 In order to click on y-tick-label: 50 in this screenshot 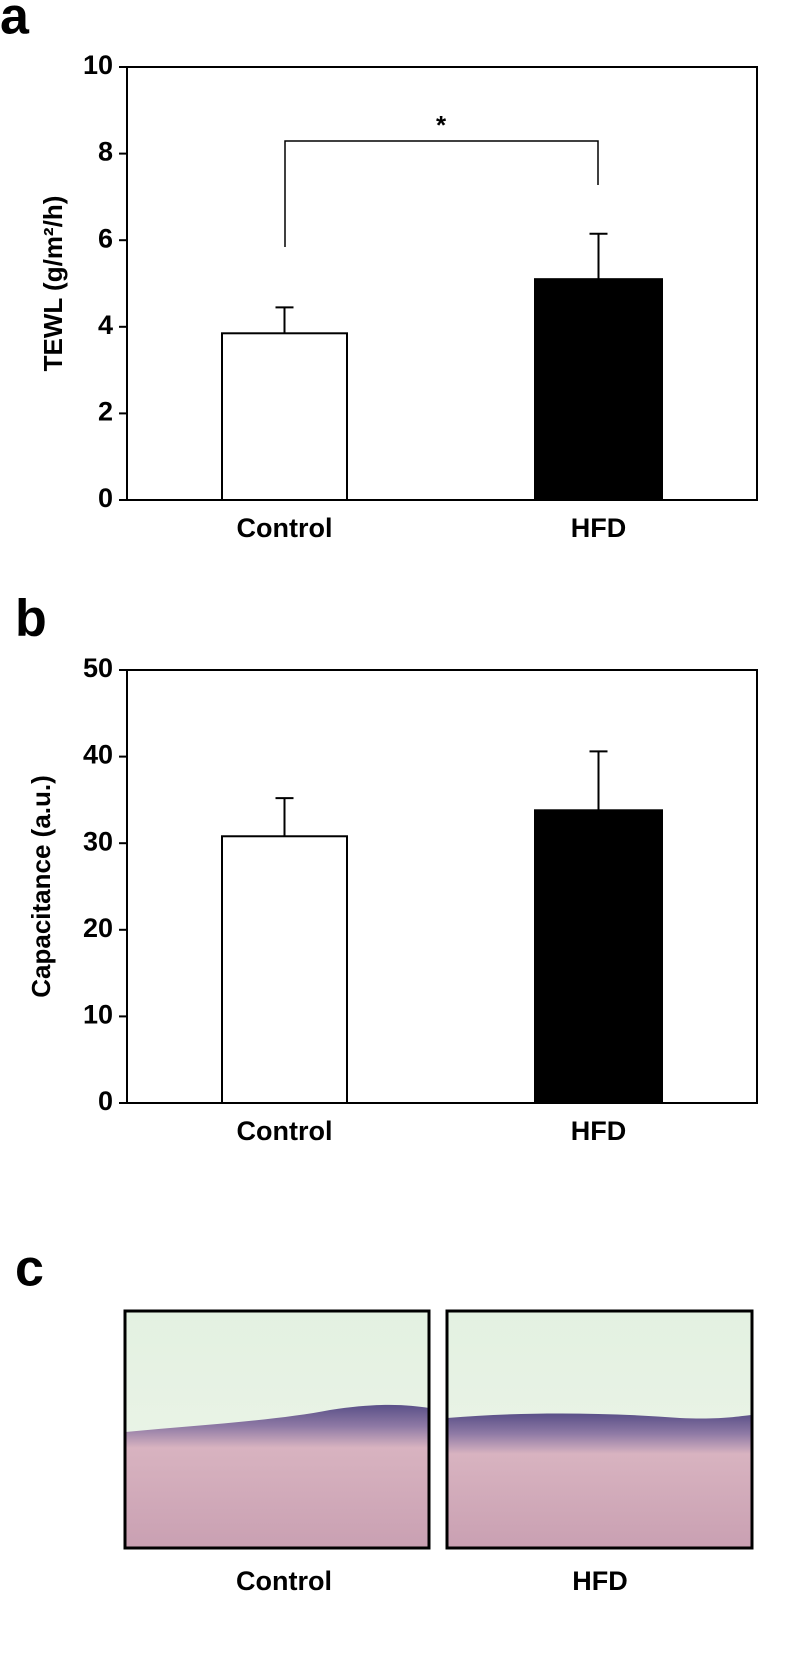, I will do `click(98, 668)`.